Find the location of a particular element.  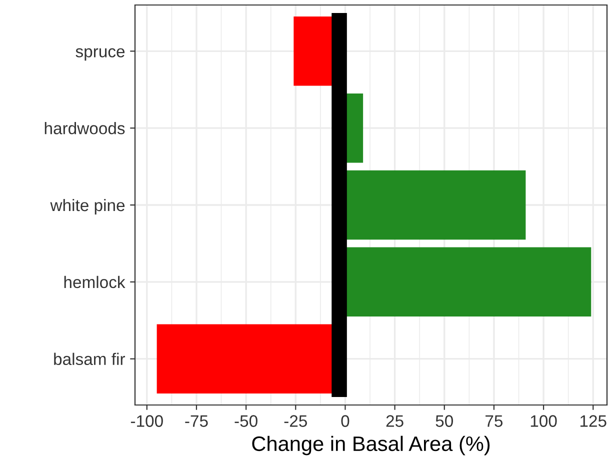

x-tick-label: -75 is located at coordinates (196, 421).